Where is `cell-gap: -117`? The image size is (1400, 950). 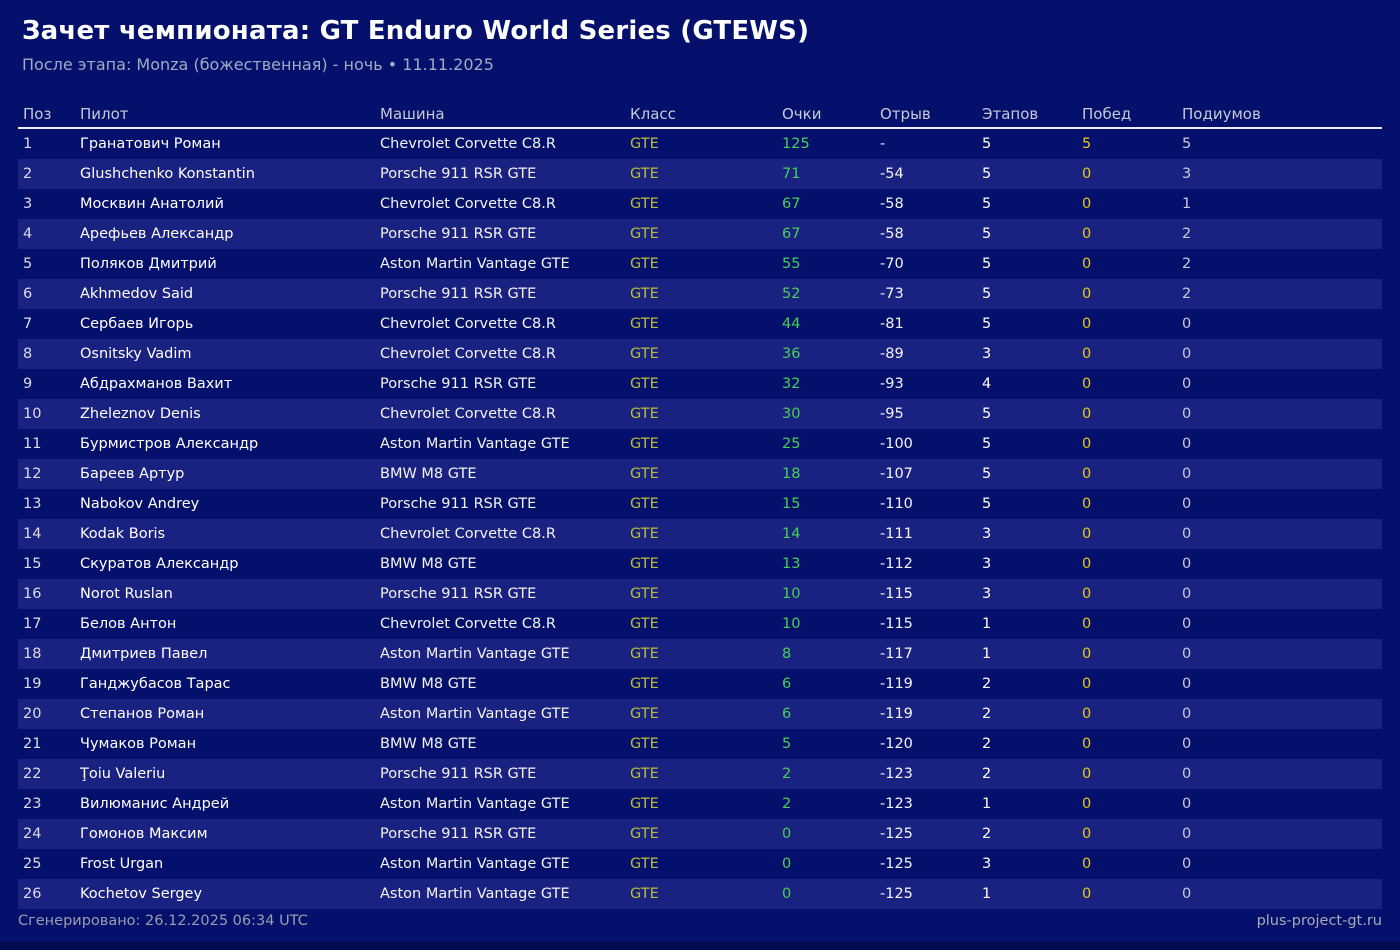
cell-gap: -117 is located at coordinates (896, 654).